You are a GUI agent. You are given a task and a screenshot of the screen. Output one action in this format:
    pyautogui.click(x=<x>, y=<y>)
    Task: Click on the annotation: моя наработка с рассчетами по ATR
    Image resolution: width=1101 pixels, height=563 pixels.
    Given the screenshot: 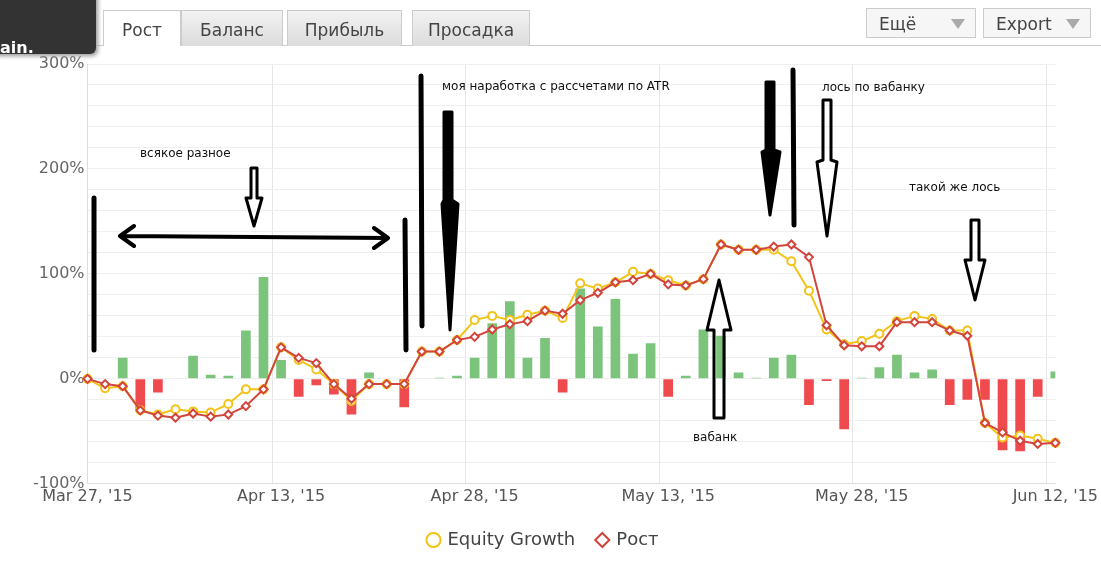 What is the action you would take?
    pyautogui.click(x=556, y=86)
    